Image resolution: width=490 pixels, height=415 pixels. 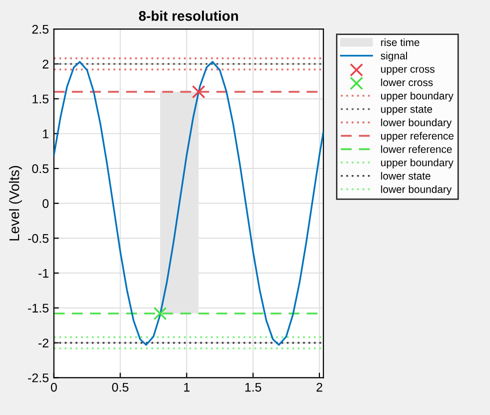 I want to click on y-tick-label: 0, so click(x=45, y=203).